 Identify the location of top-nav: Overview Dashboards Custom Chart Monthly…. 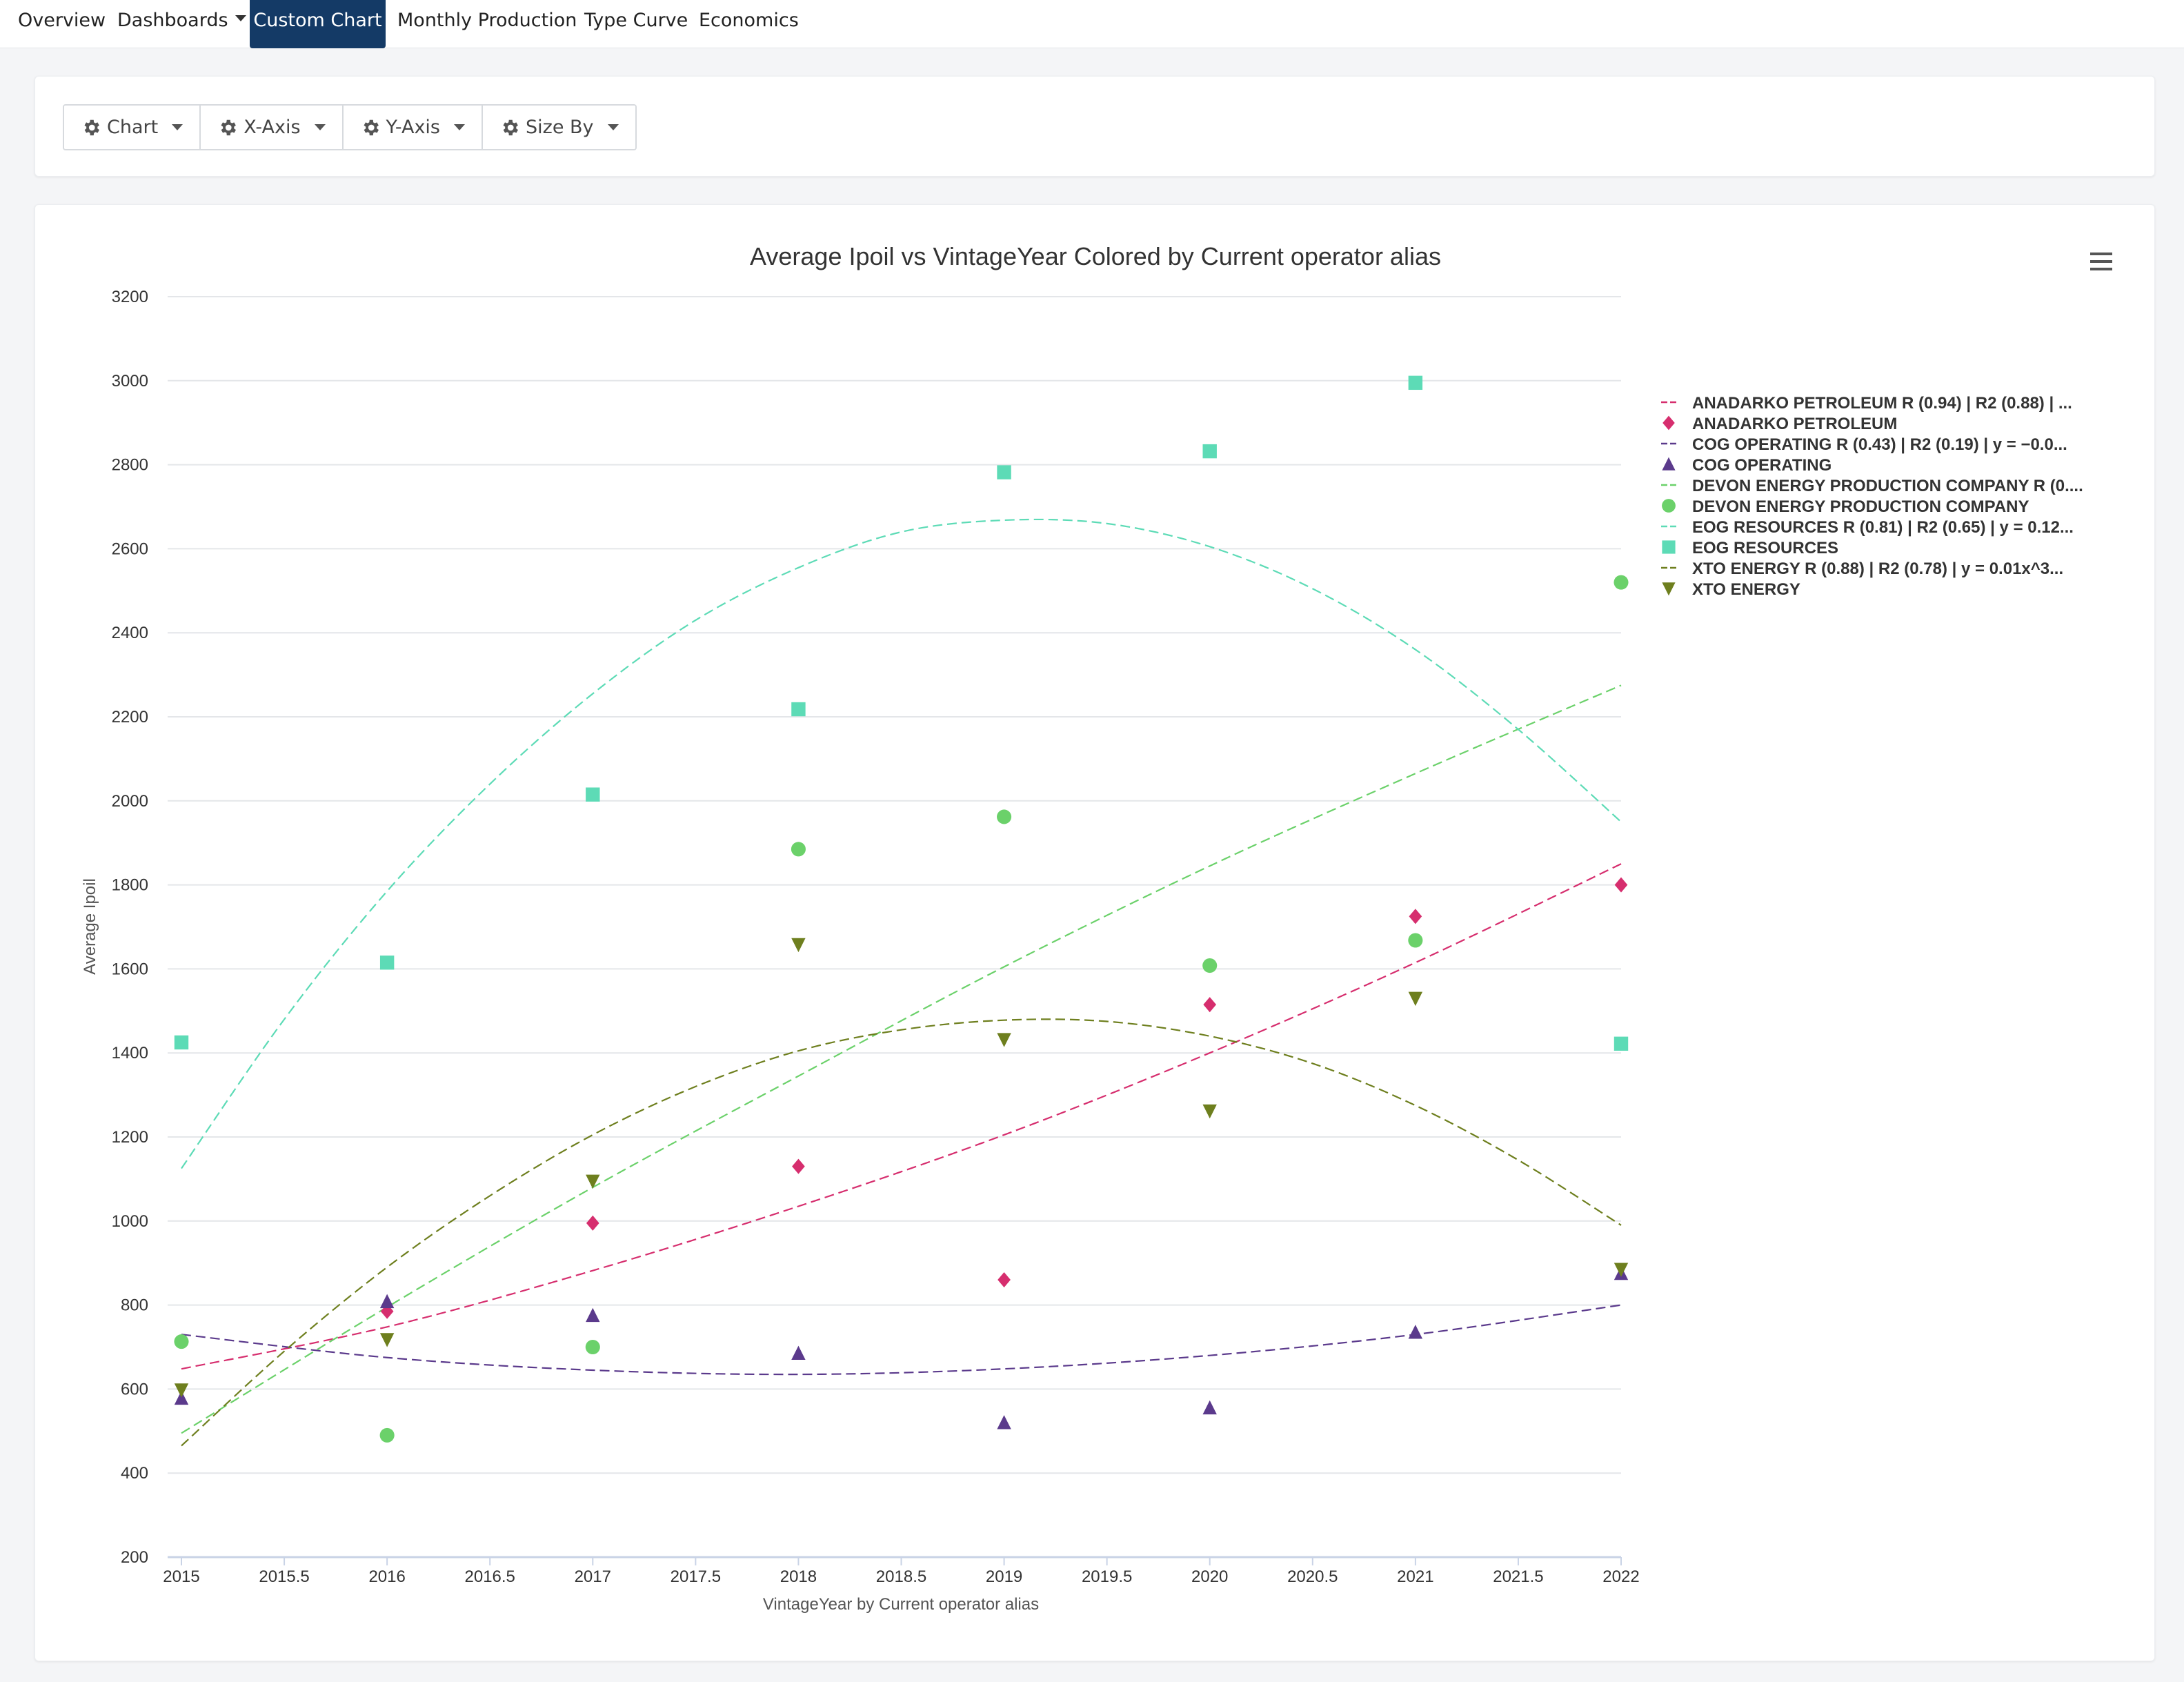
(1092, 24).